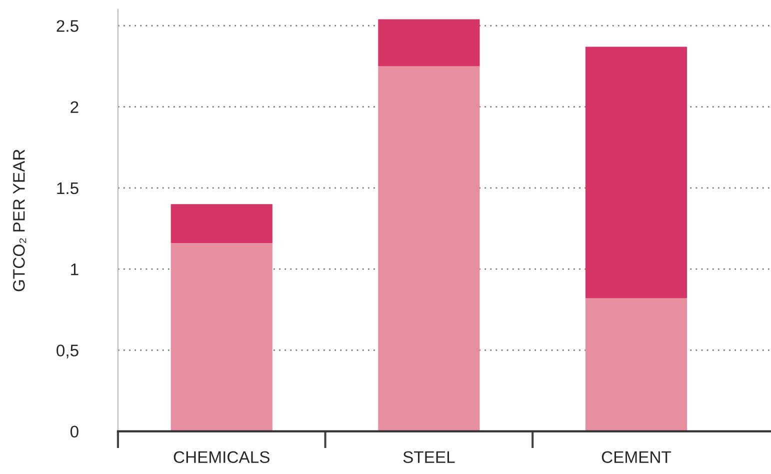 This screenshot has height=474, width=771. Describe the element at coordinates (74, 270) in the screenshot. I see `y-tick-label: 1` at that location.